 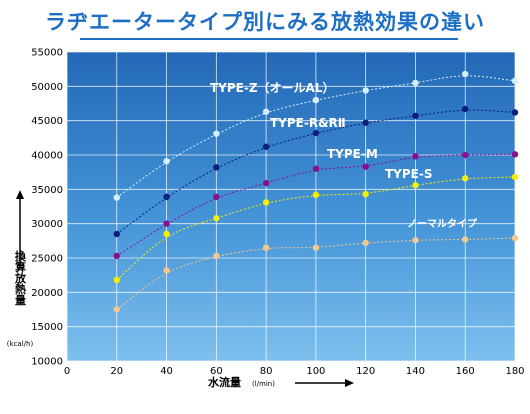 What do you see at coordinates (308, 123) in the screenshot?
I see `series-label: TYPE-R&RⅡ` at bounding box center [308, 123].